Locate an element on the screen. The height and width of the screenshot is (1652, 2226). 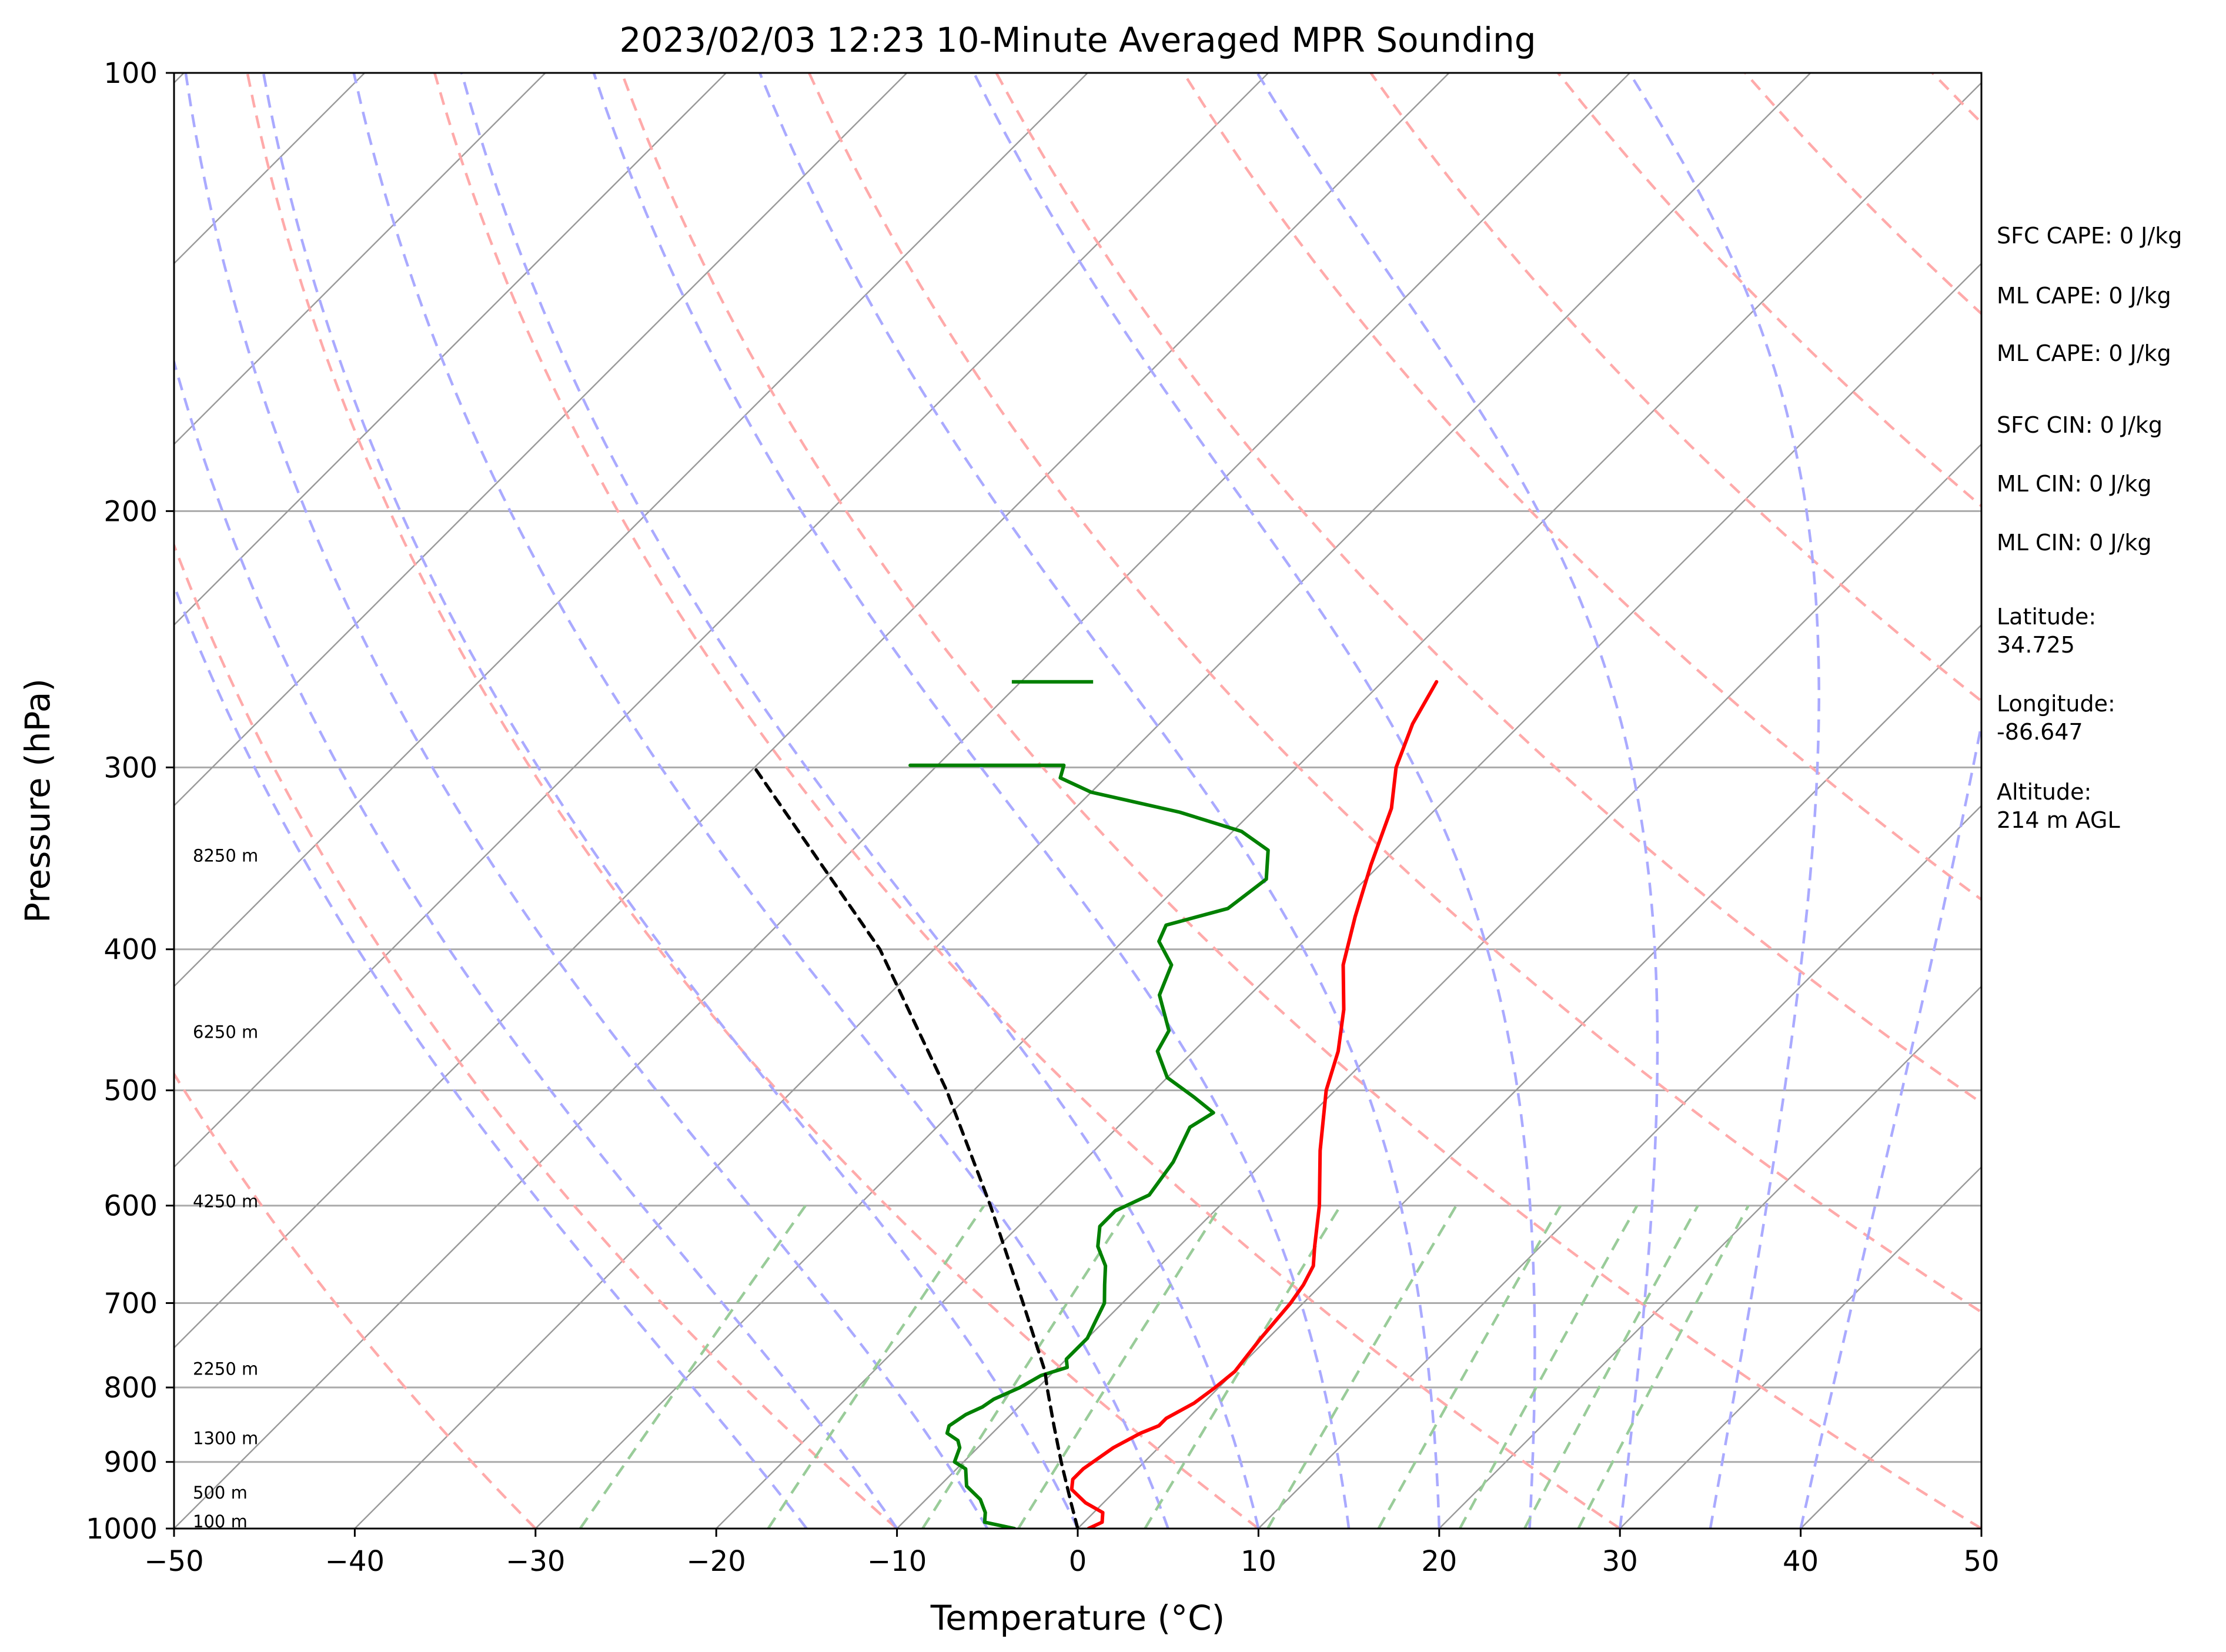
y-tick-label: 700 is located at coordinates (130, 1304).